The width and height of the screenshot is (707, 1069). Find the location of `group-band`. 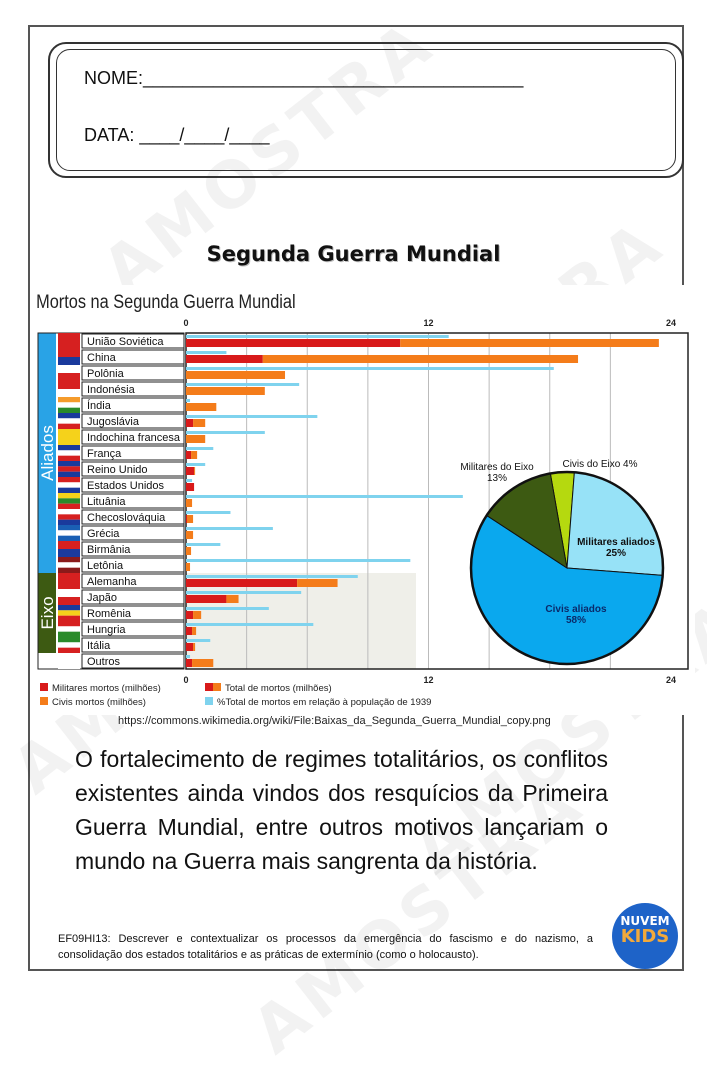

group-band is located at coordinates (47, 453).